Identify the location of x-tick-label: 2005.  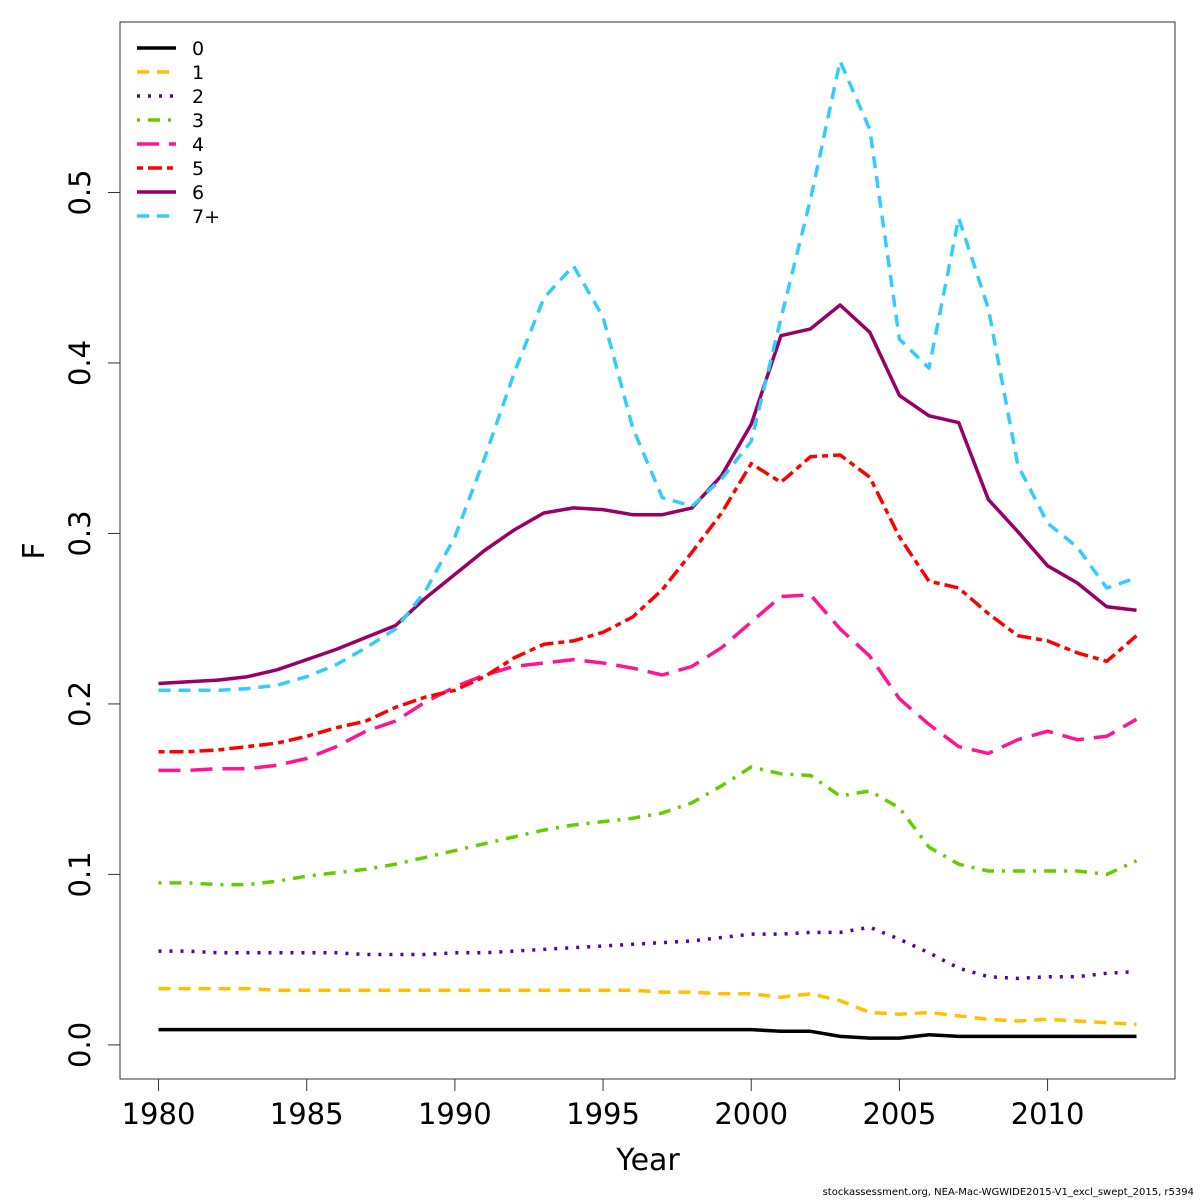
(899, 1114).